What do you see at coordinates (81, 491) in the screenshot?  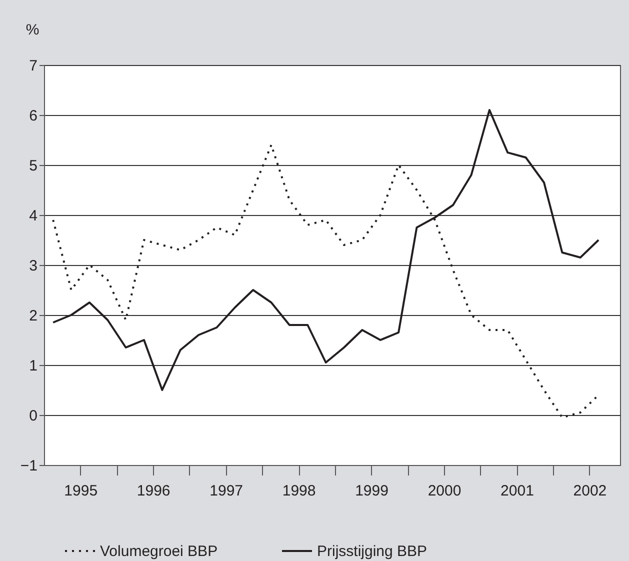 I see `x-tick-label: 1995` at bounding box center [81, 491].